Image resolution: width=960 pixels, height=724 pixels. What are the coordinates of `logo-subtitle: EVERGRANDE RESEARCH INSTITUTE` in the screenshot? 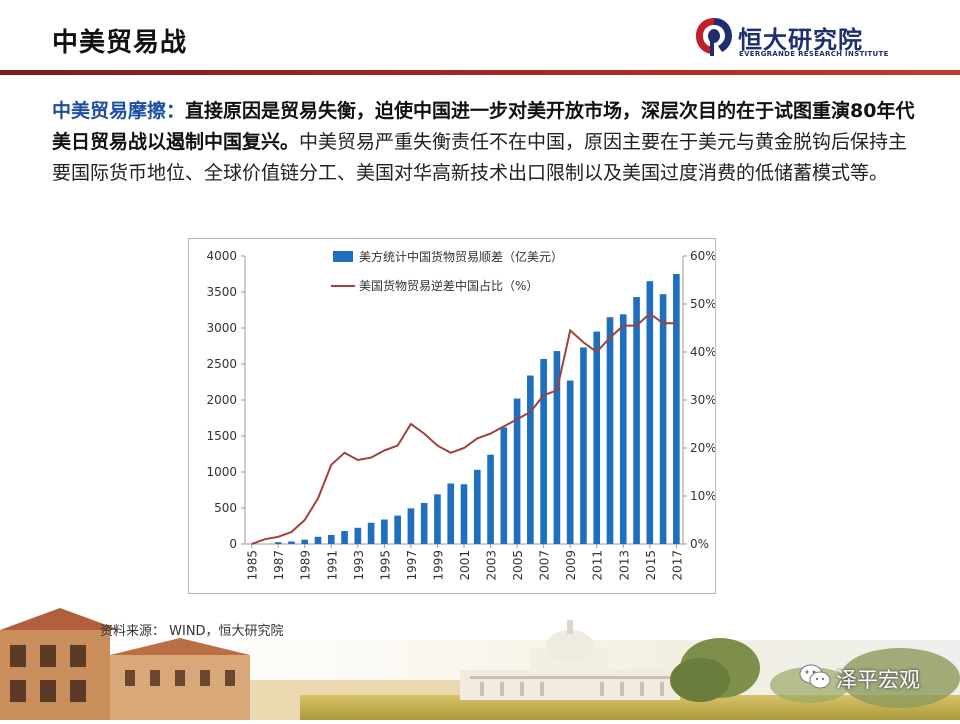 It's located at (814, 54).